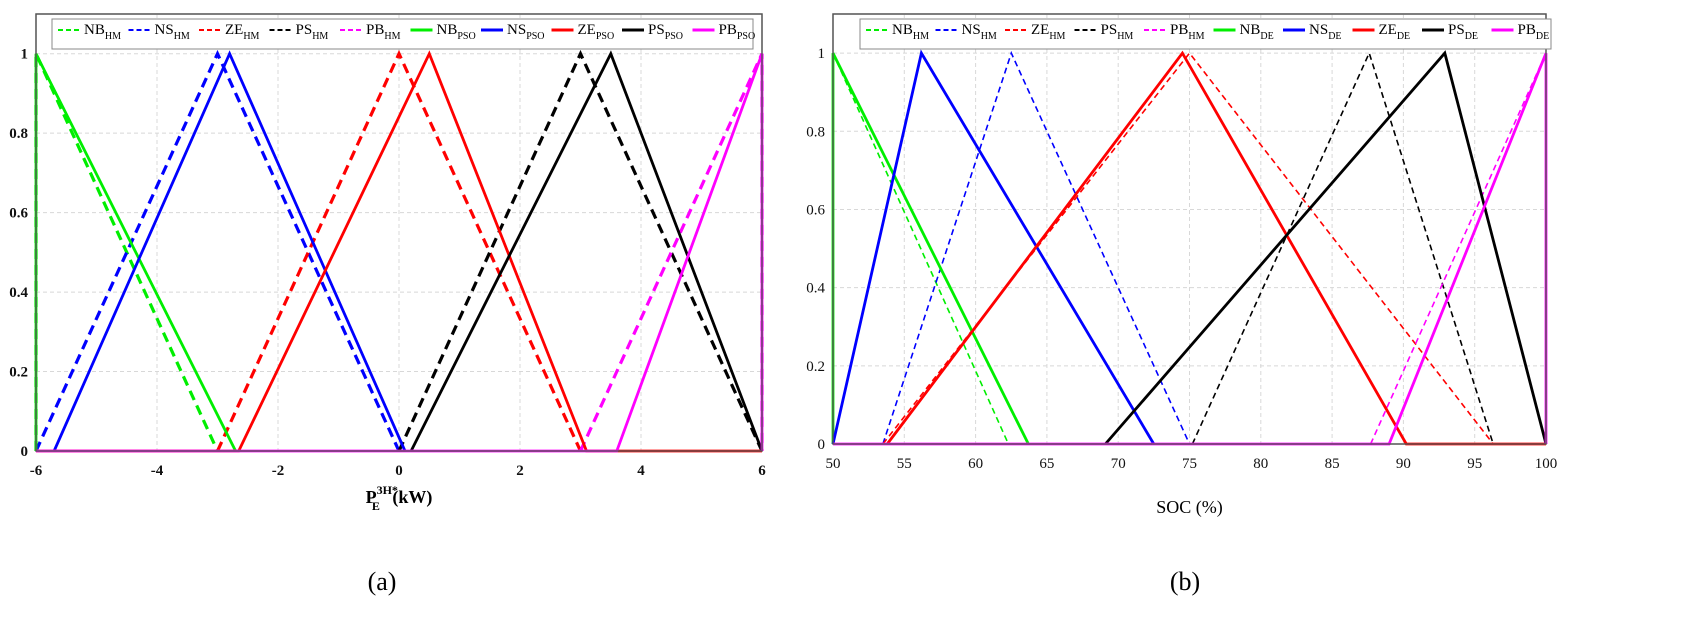 The height and width of the screenshot is (631, 1692). What do you see at coordinates (762, 471) in the screenshot?
I see `x-tick-label: 6` at bounding box center [762, 471].